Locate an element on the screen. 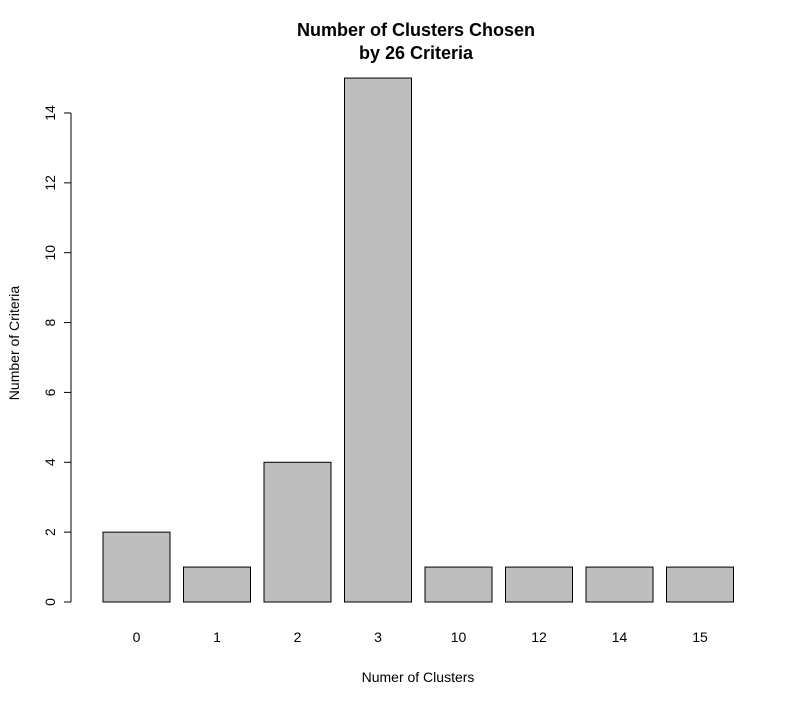  y-tick-label: 4 is located at coordinates (50, 462).